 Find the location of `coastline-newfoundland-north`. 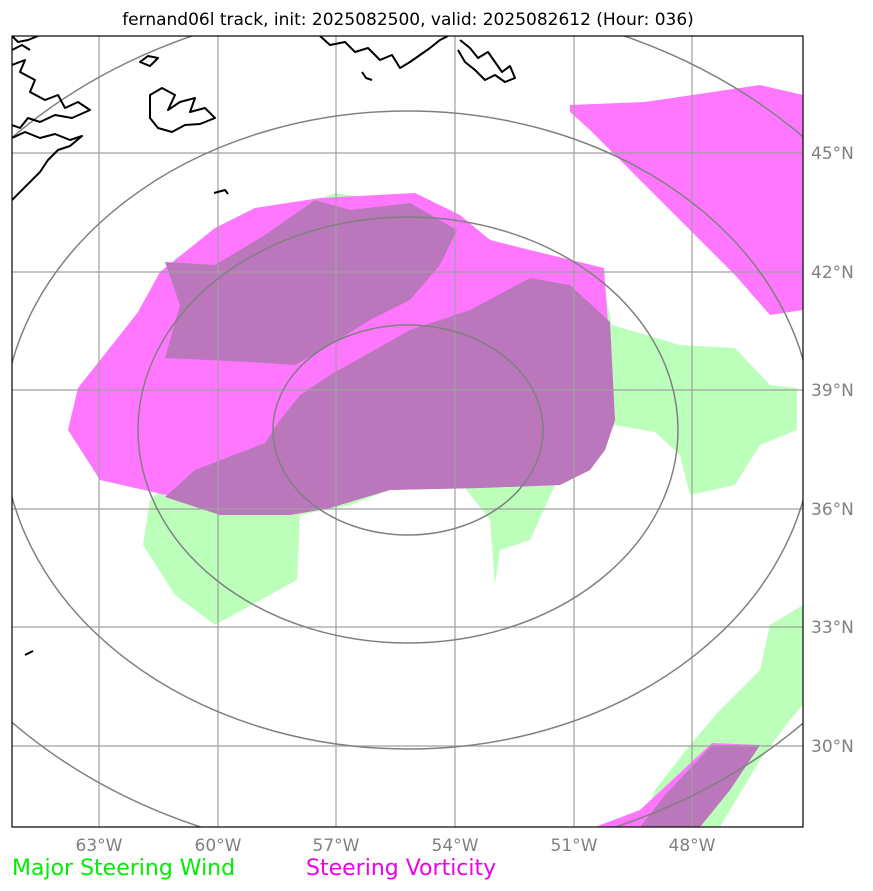

coastline-newfoundland-north is located at coordinates (384, 52).